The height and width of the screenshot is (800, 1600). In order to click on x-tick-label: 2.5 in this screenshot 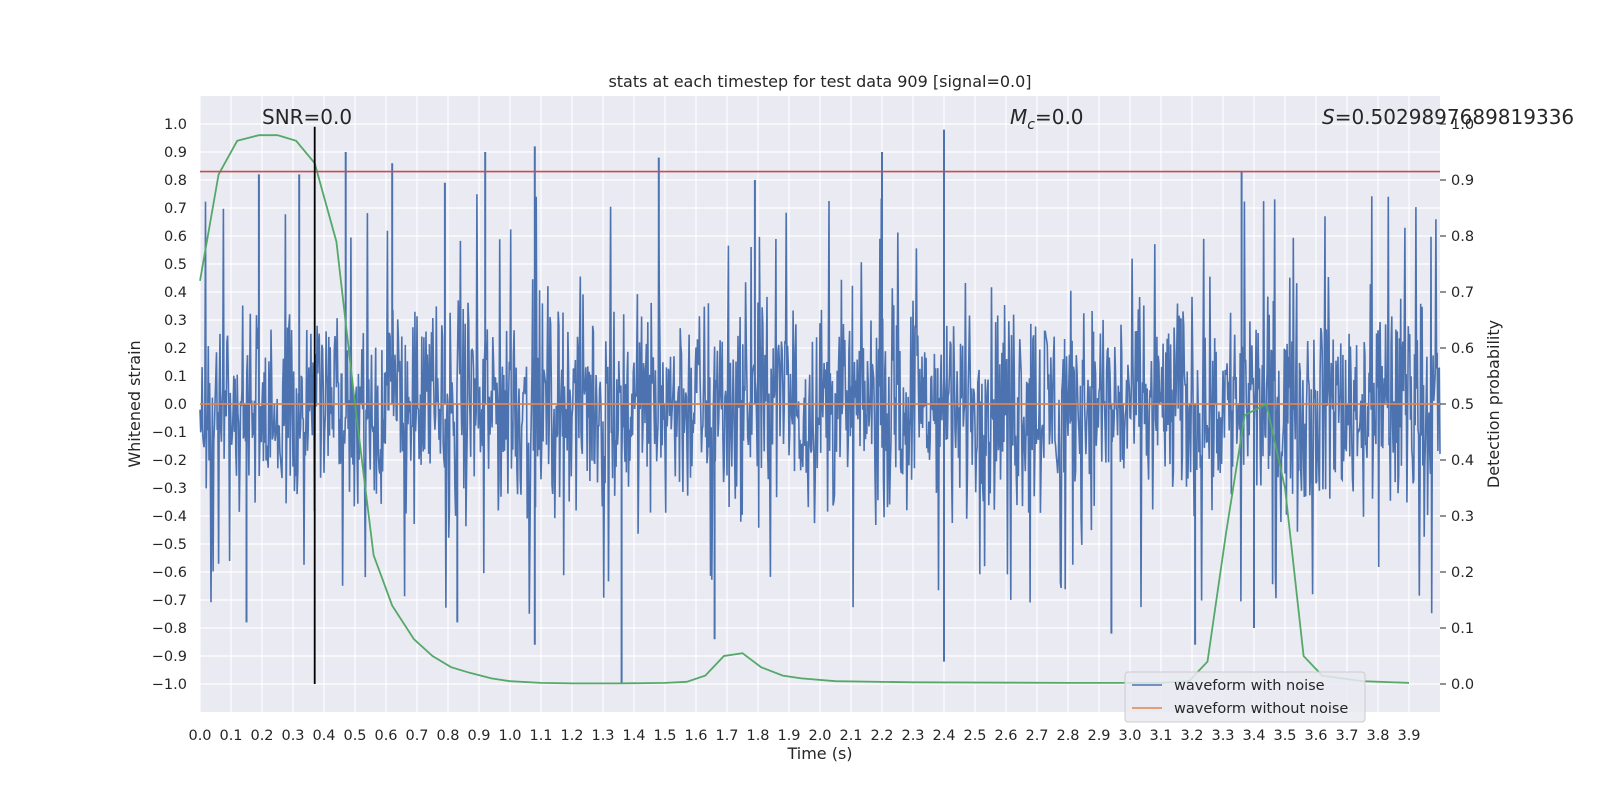, I will do `click(974, 736)`.